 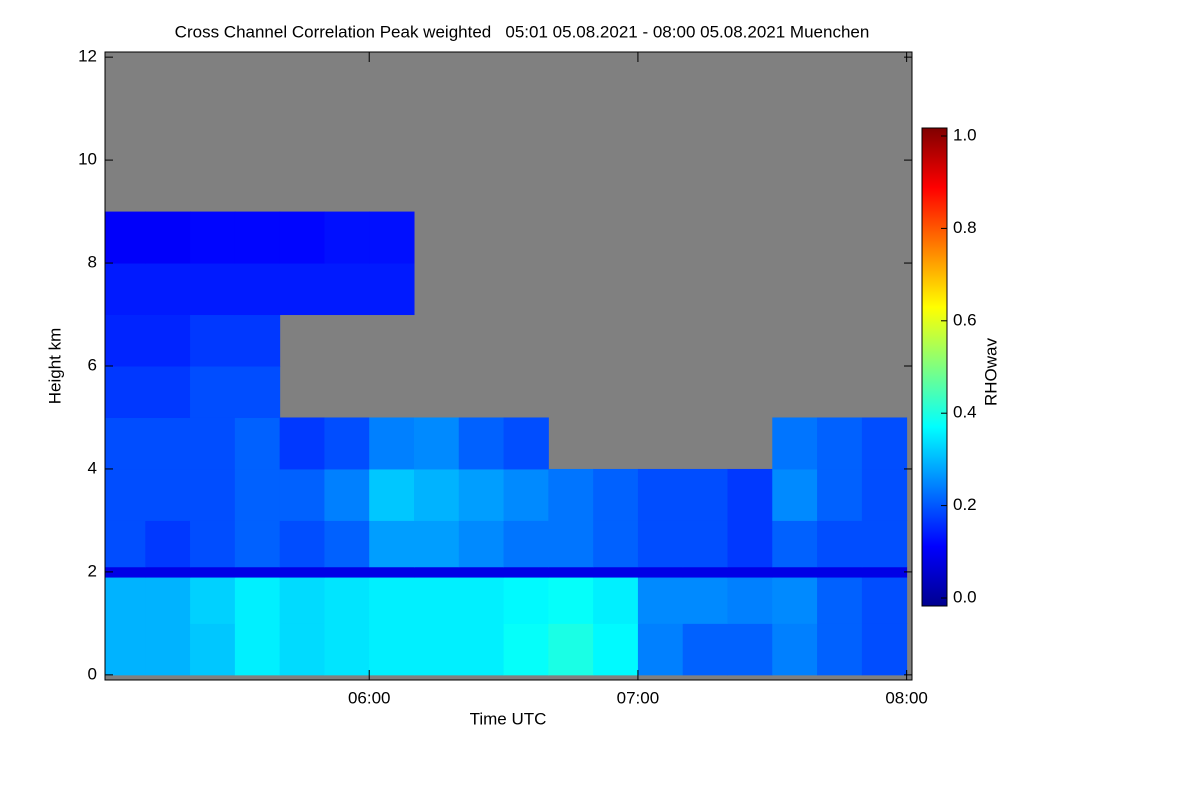 I want to click on colorbar-tick-label: 0.0, so click(x=965, y=596).